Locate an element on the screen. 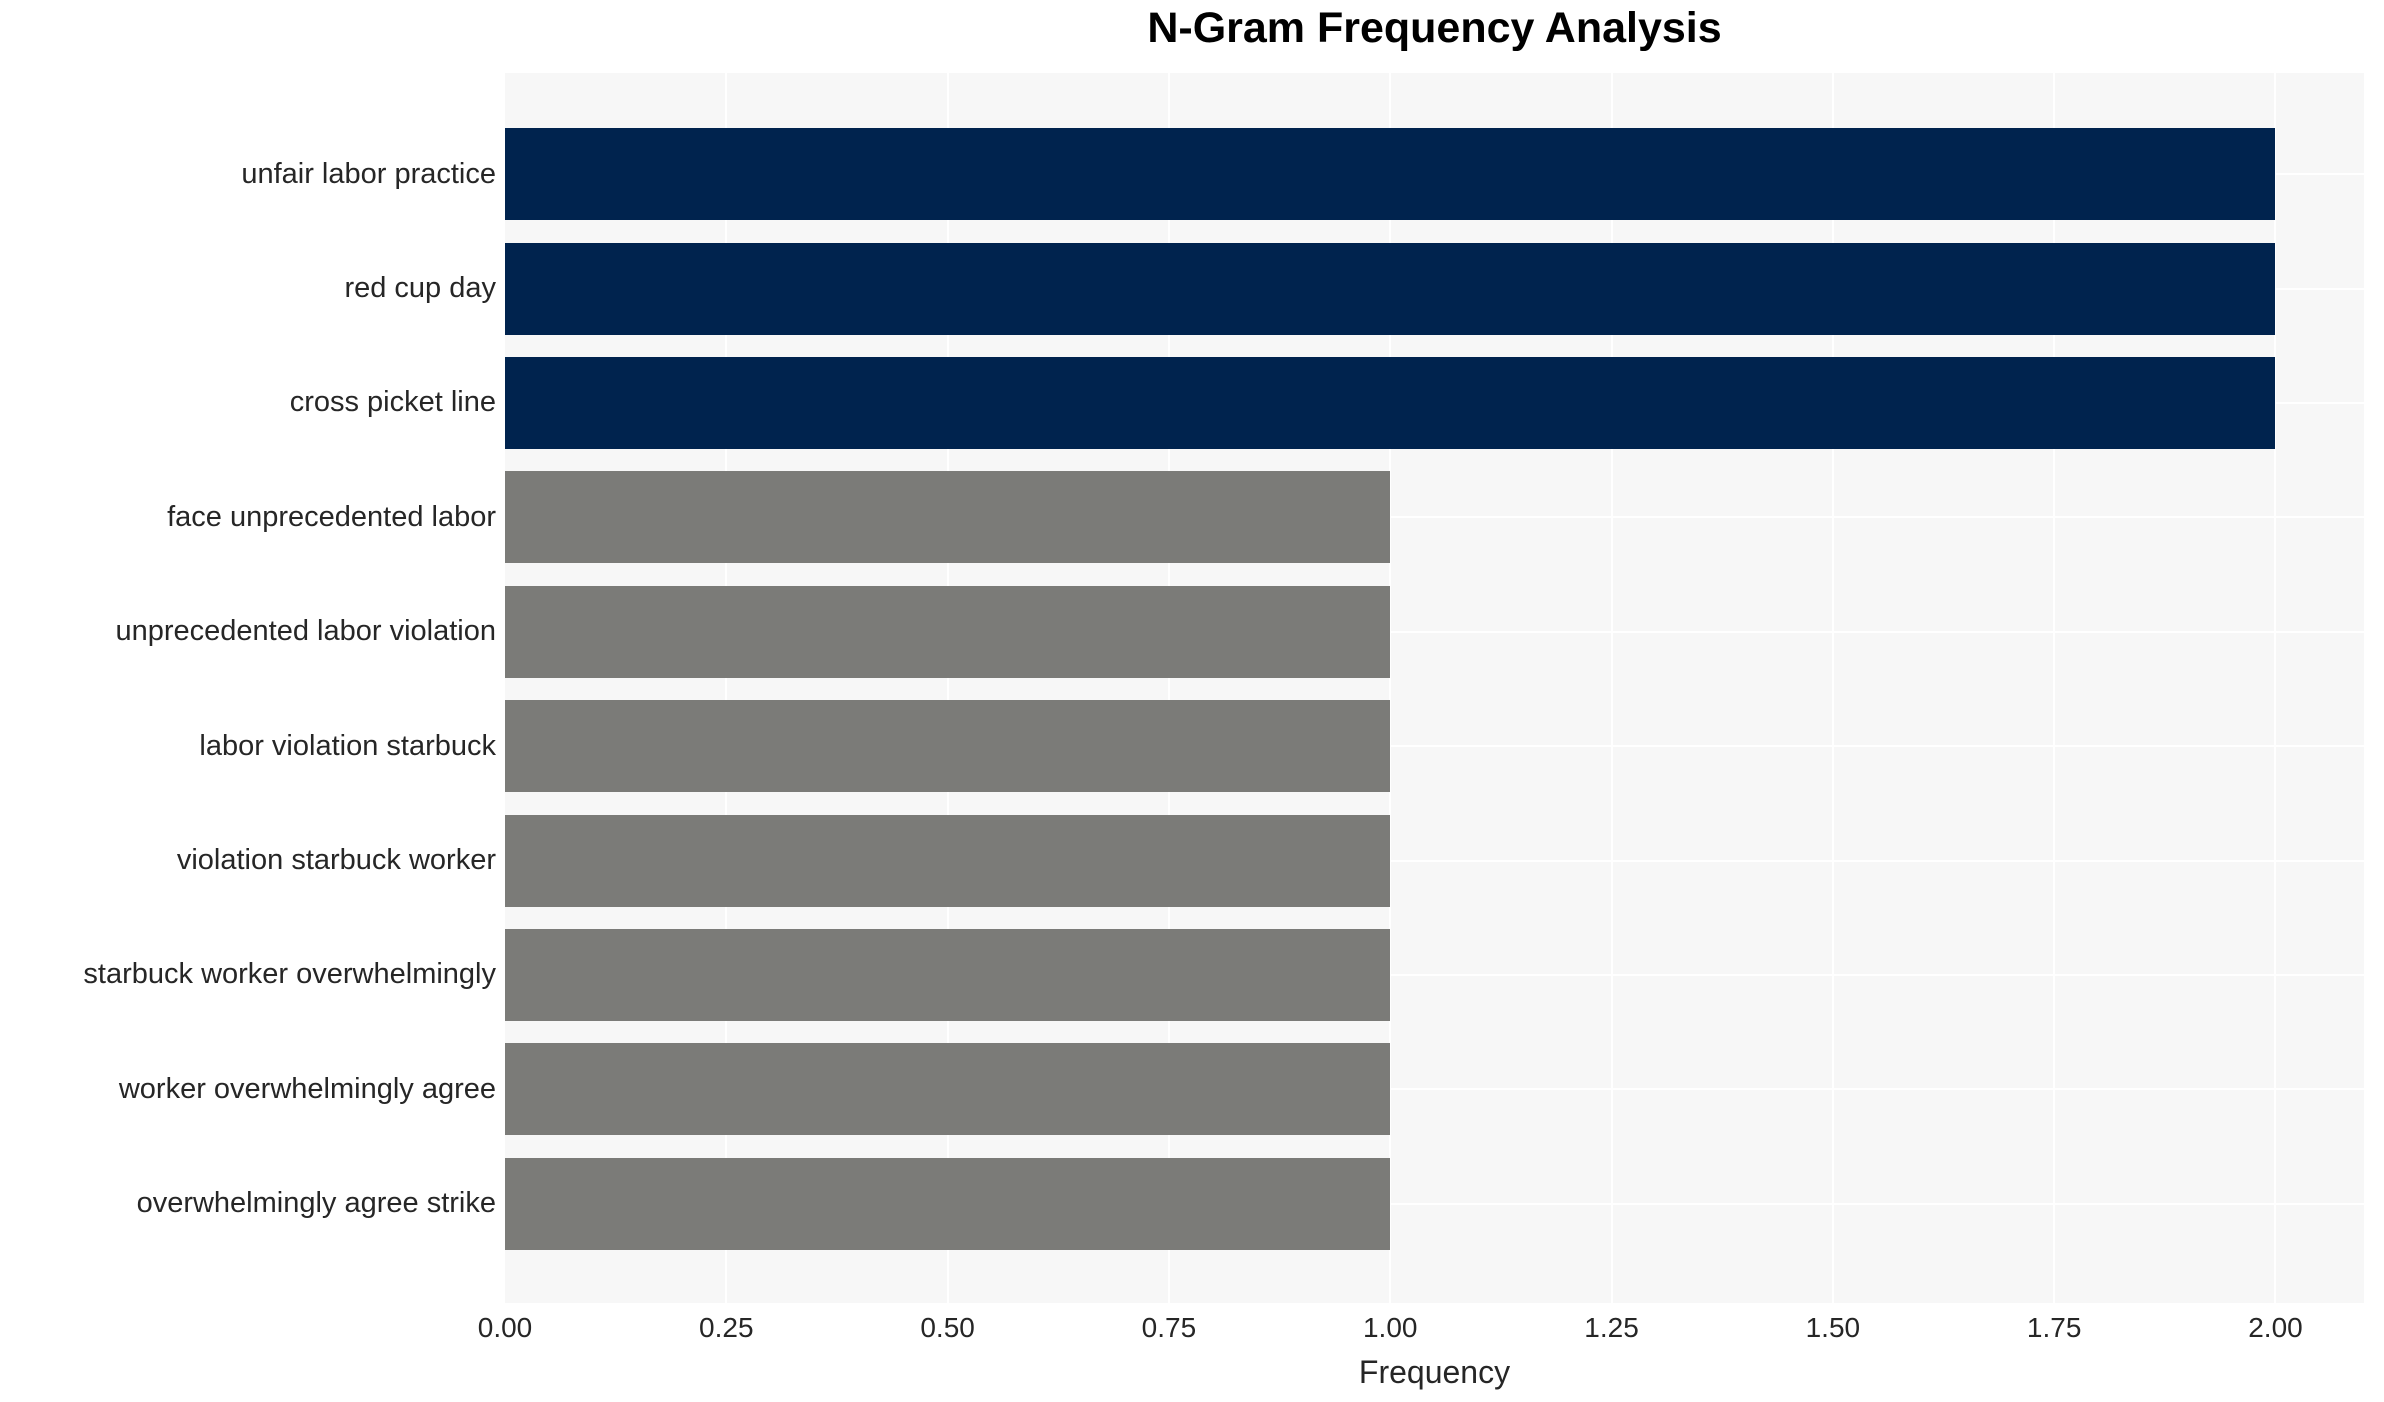  bar-red-cup-day is located at coordinates (1390, 288).